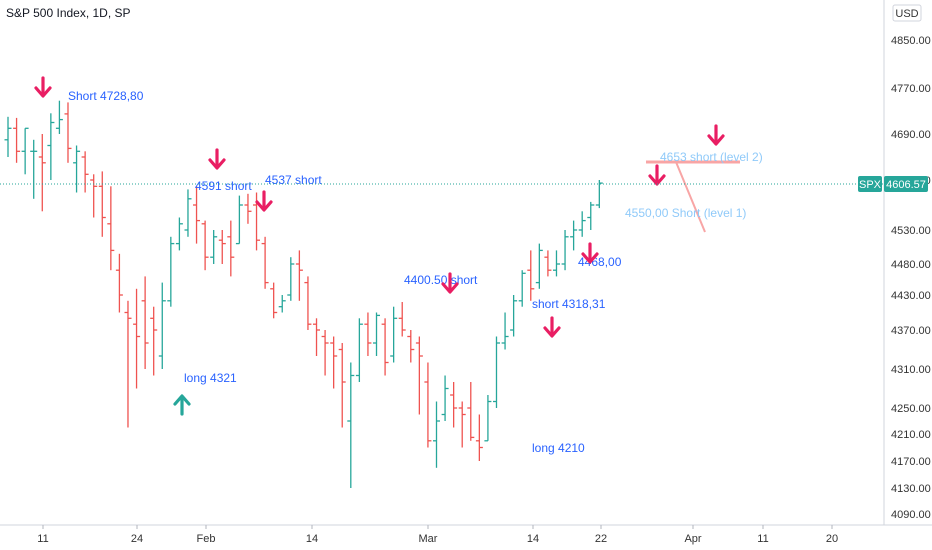 The image size is (932, 550). Describe the element at coordinates (569, 304) in the screenshot. I see `annotation-label: short 4318,31` at that location.